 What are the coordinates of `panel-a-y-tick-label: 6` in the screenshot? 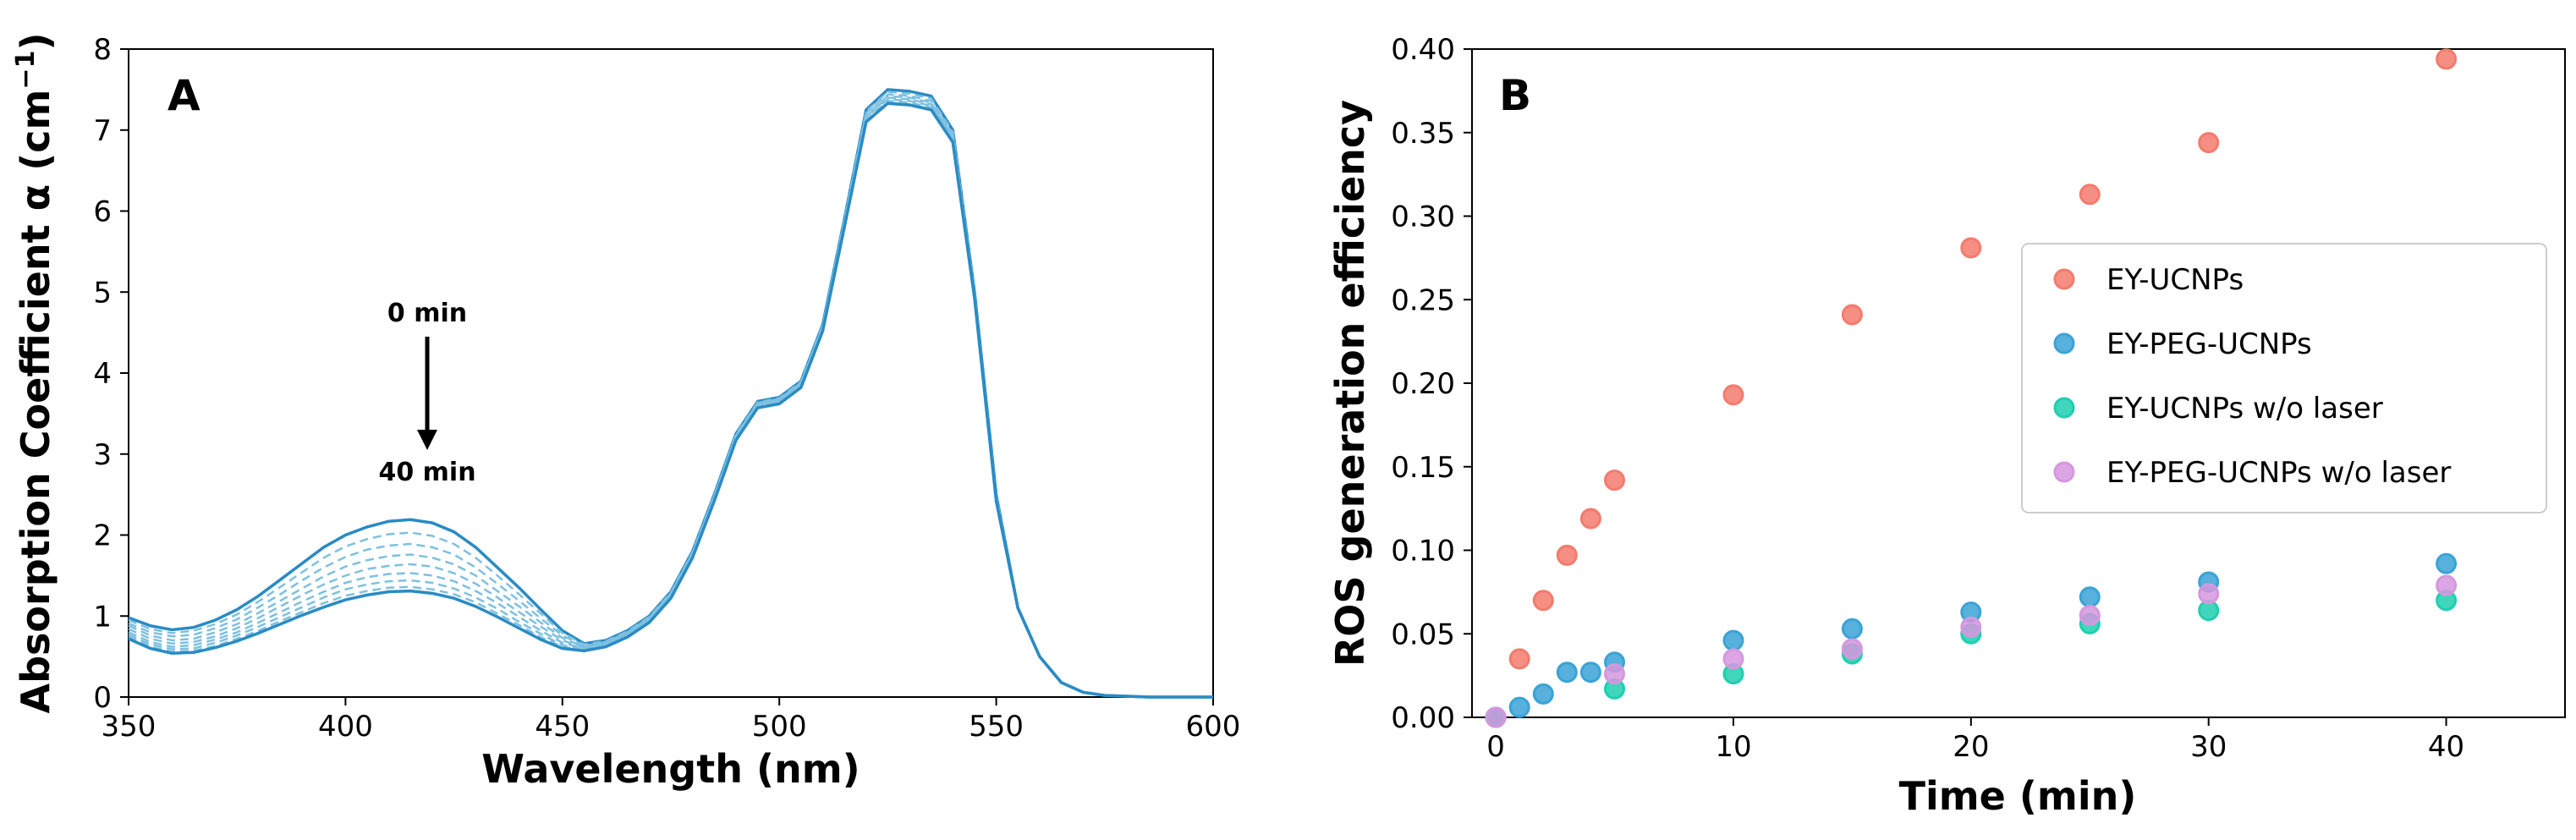 It's located at (102, 212).